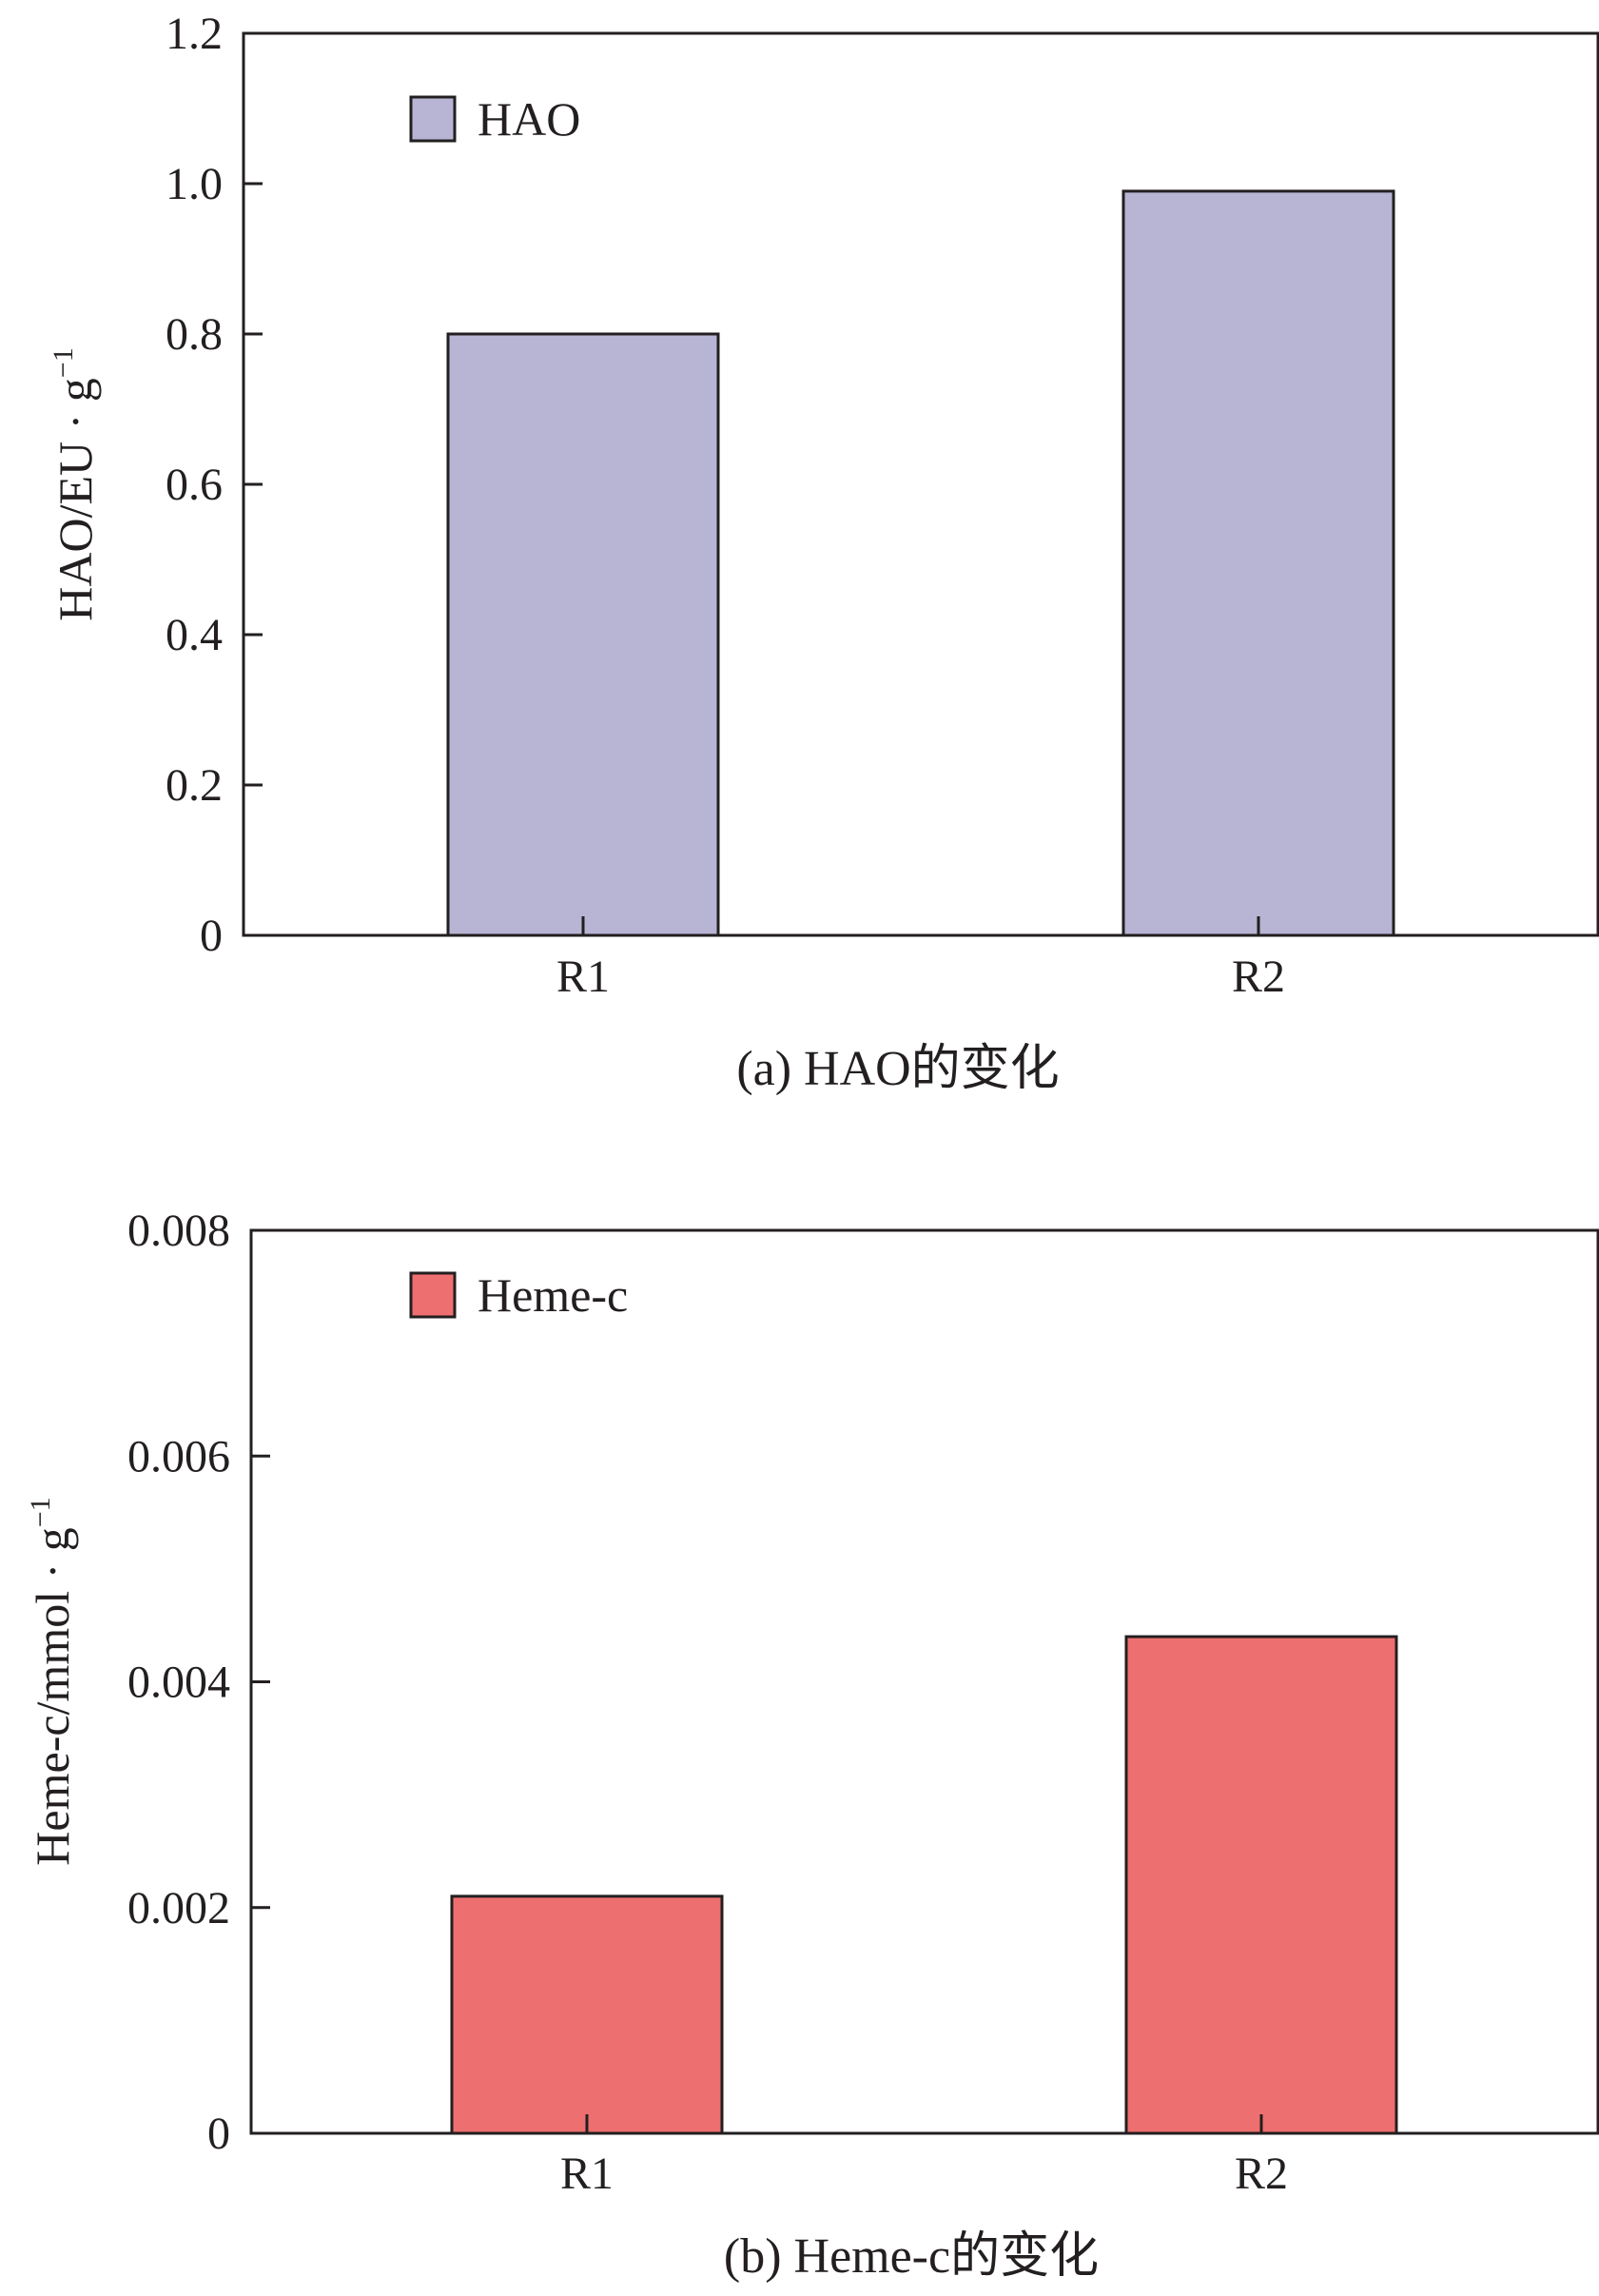 Image resolution: width=1599 pixels, height=2296 pixels. Describe the element at coordinates (583, 977) in the screenshot. I see `chart-a-x-tick-label: R1` at that location.